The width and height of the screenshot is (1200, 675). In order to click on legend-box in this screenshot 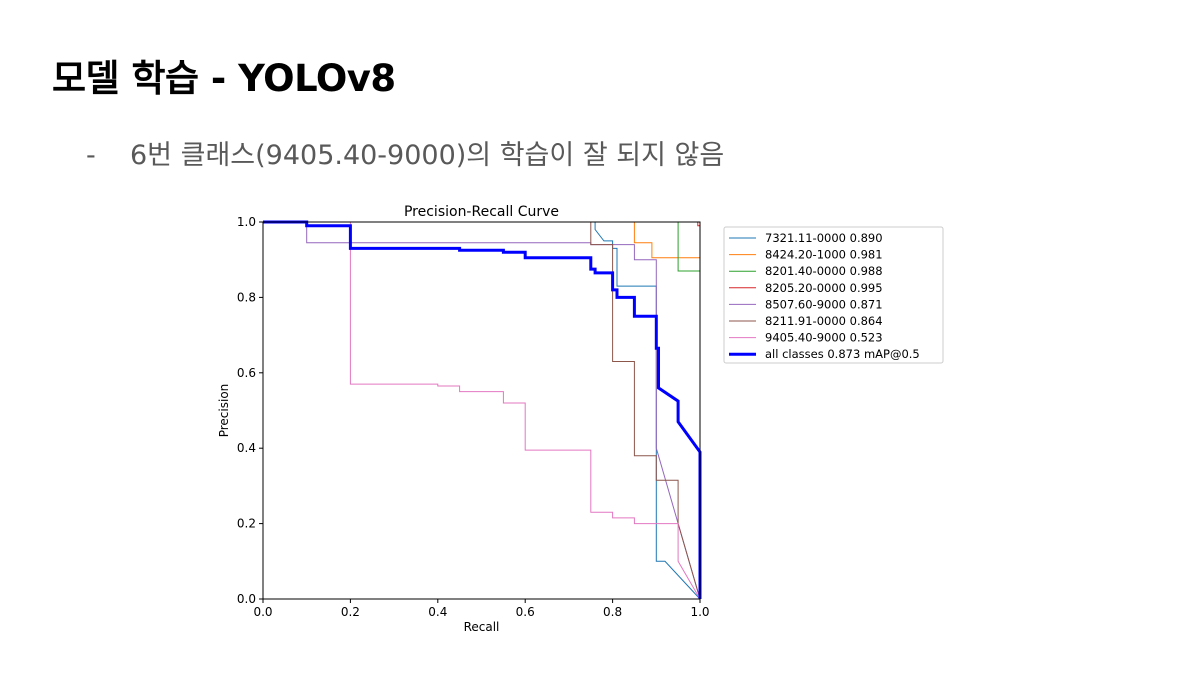, I will do `click(833, 295)`.